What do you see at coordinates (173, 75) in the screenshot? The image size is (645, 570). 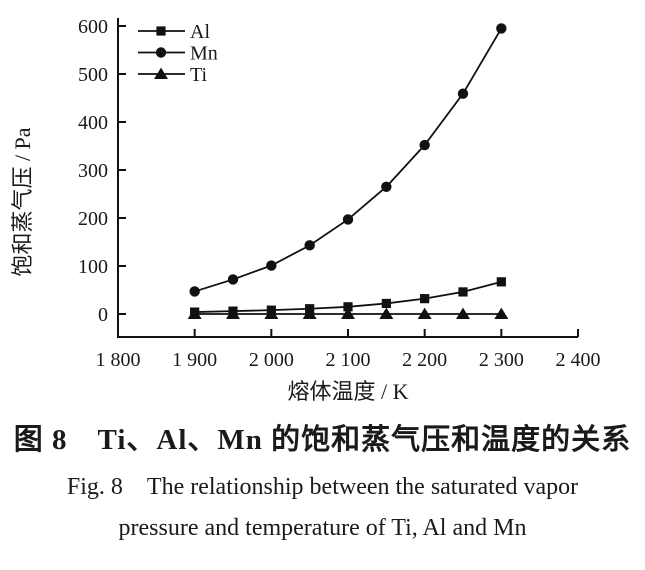 I see `legend-item-ti: Ti` at bounding box center [173, 75].